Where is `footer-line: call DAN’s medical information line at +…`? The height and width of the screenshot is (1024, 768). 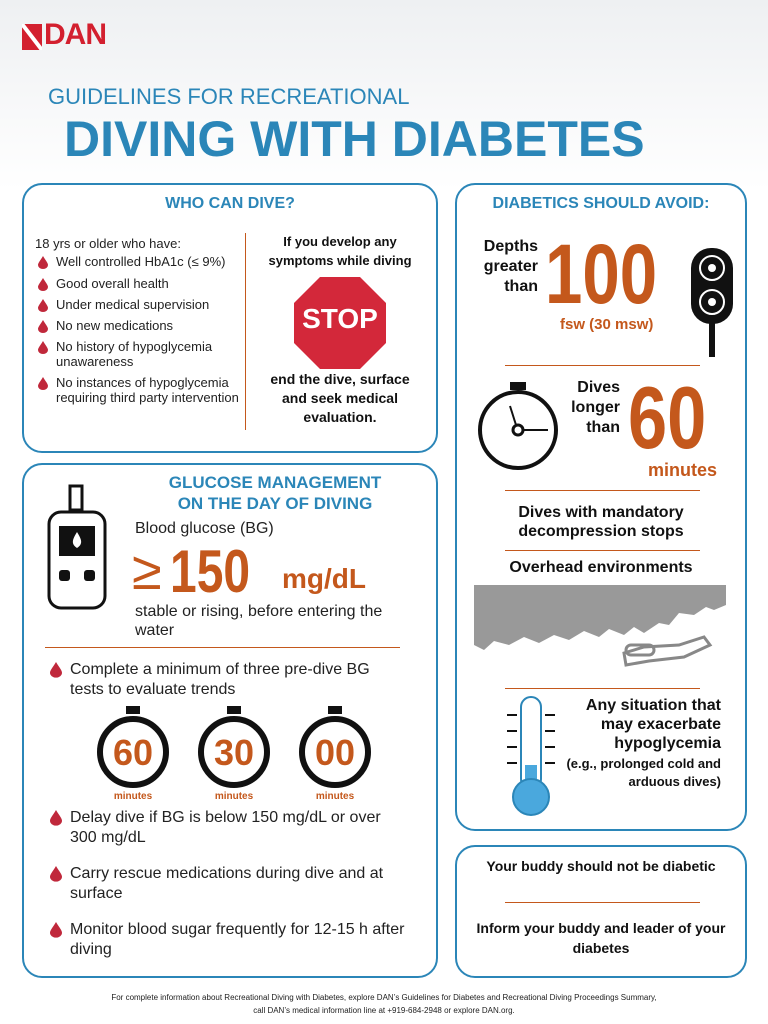 footer-line: call DAN’s medical information line at +… is located at coordinates (384, 1010).